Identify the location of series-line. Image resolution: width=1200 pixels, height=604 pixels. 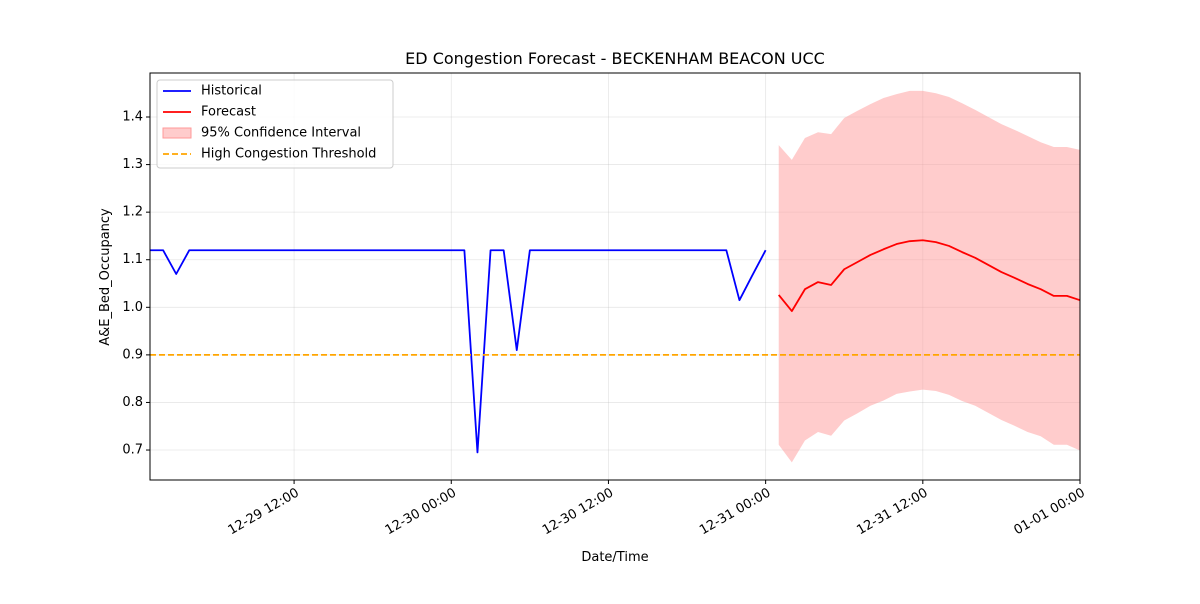
(929, 276).